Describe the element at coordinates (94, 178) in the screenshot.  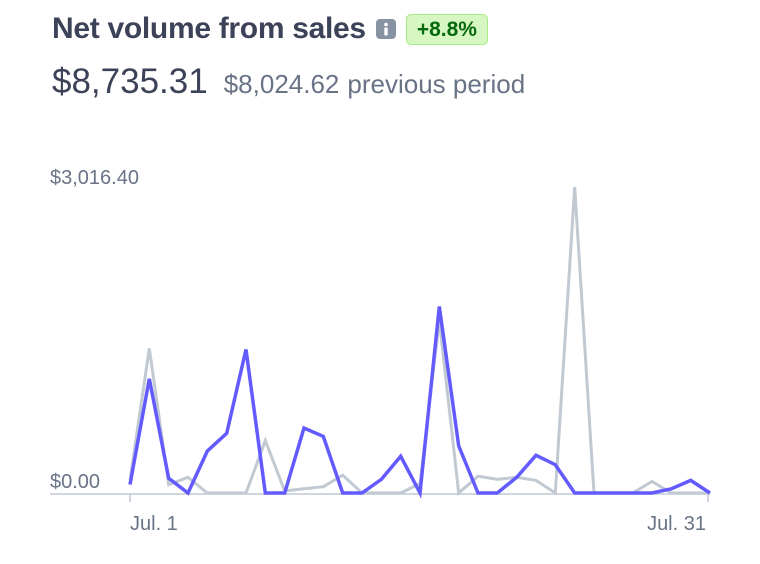
I see `y-tick-label-max: $3,016.40` at that location.